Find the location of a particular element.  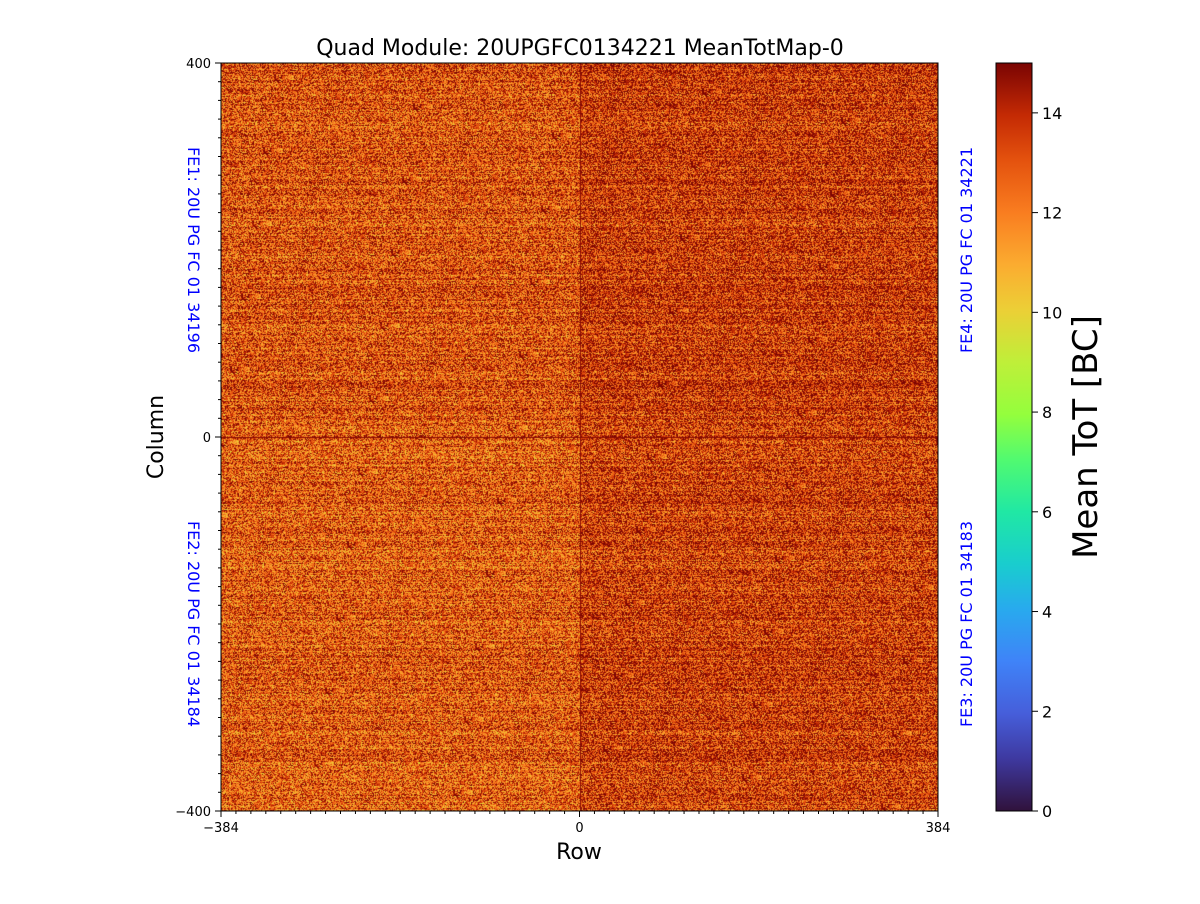

y-tick-label: 400 is located at coordinates (198, 64).